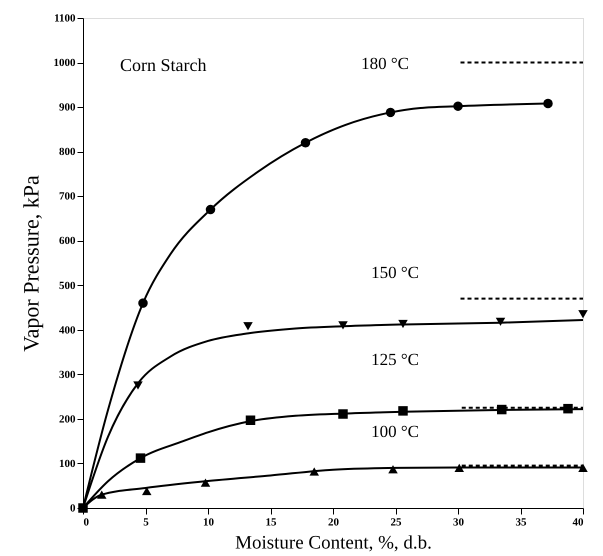  I want to click on x-tick-label: 15, so click(271, 522).